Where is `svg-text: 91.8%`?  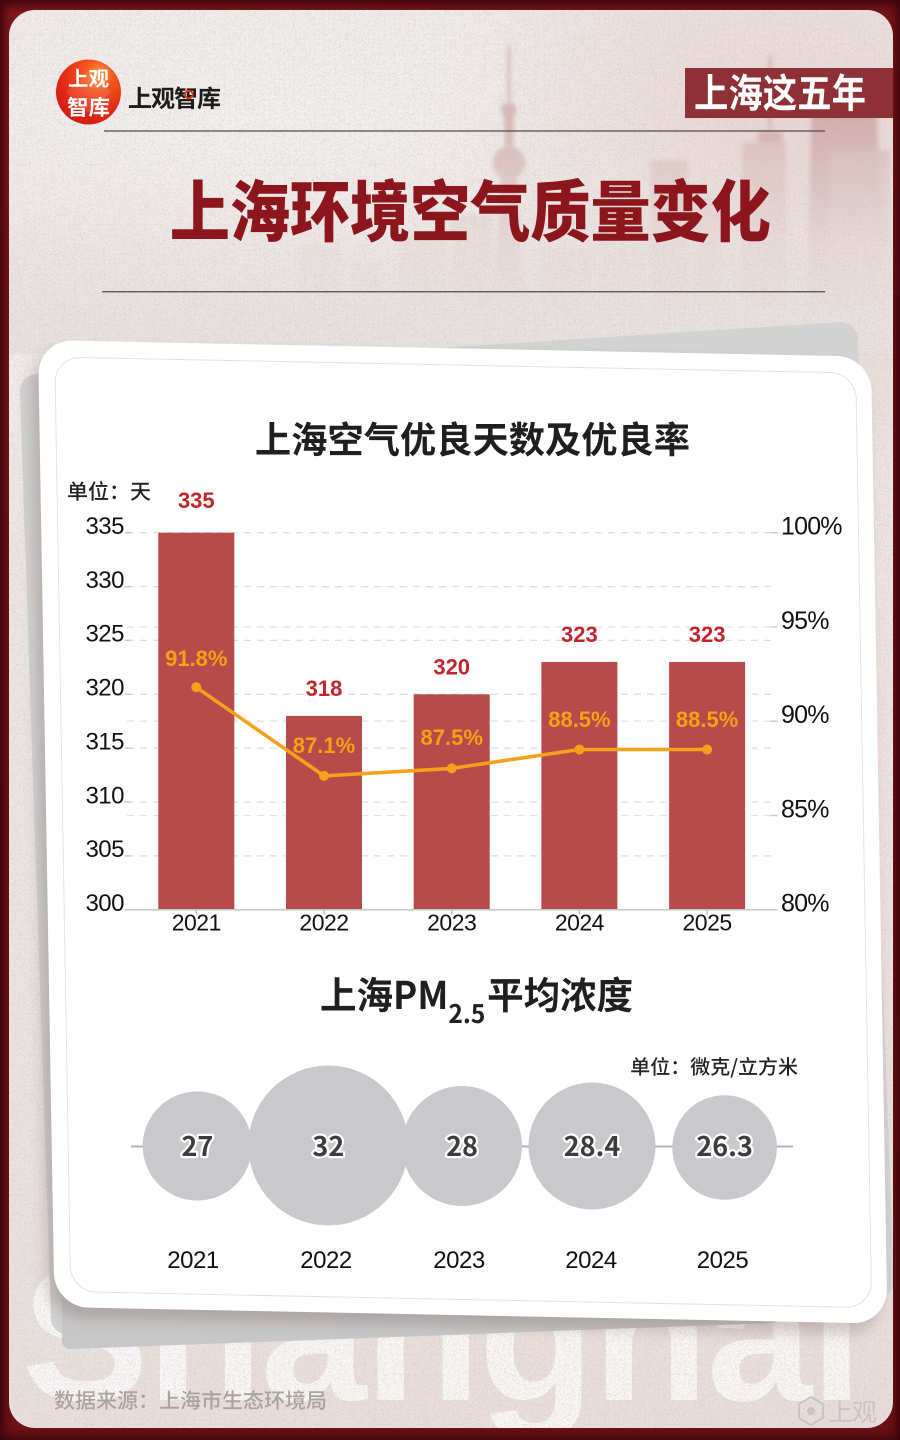 svg-text: 91.8% is located at coordinates (196, 658).